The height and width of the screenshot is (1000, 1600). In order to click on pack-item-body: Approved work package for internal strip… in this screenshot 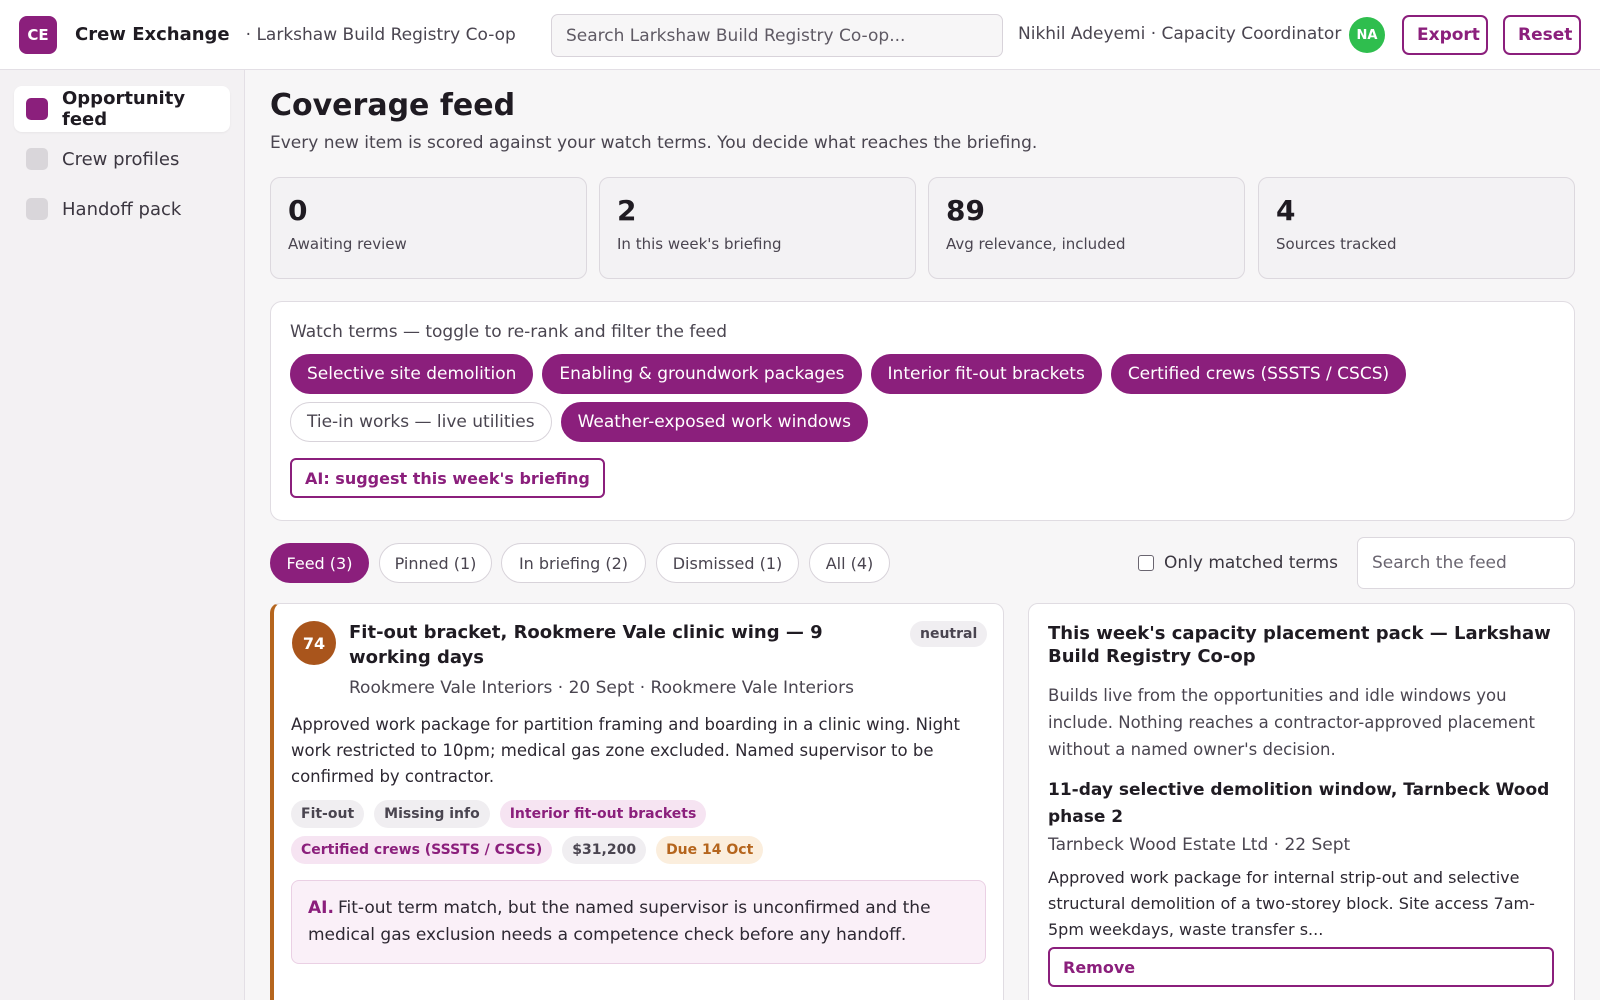, I will do `click(1291, 903)`.